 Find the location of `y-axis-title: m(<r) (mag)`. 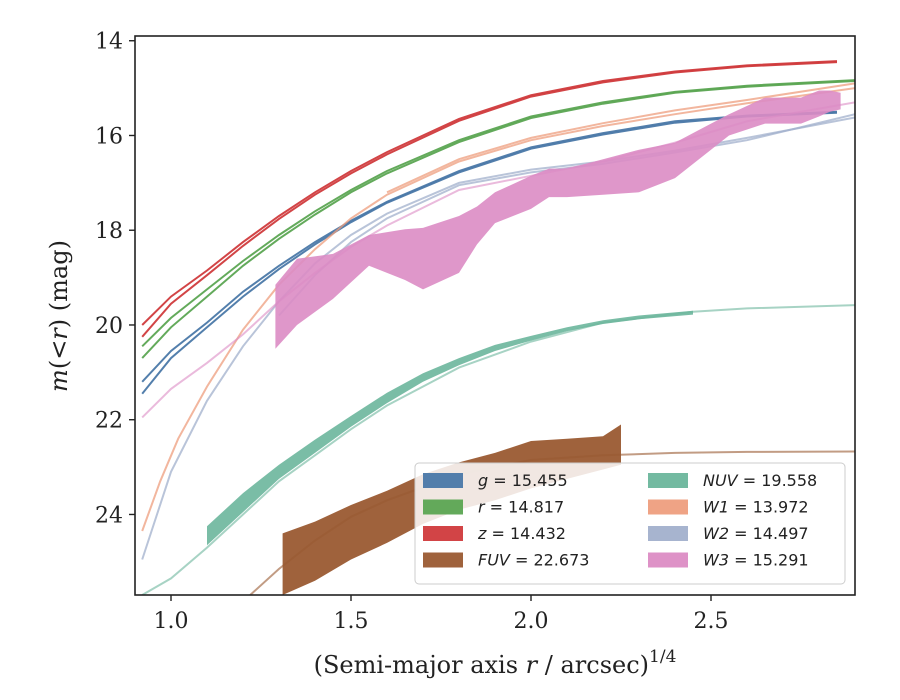

y-axis-title: m(<r) (mag) is located at coordinates (59, 316).